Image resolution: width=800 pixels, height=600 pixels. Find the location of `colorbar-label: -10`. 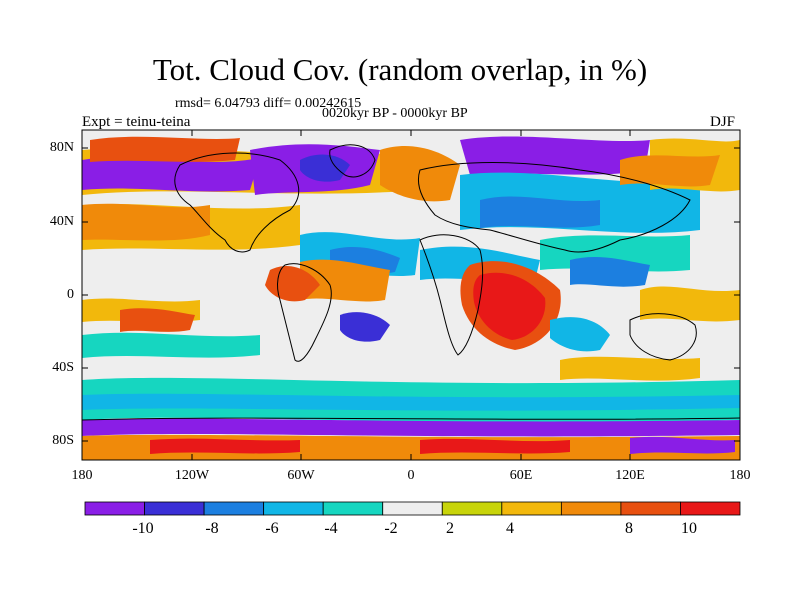

colorbar-label: -10 is located at coordinates (143, 528).